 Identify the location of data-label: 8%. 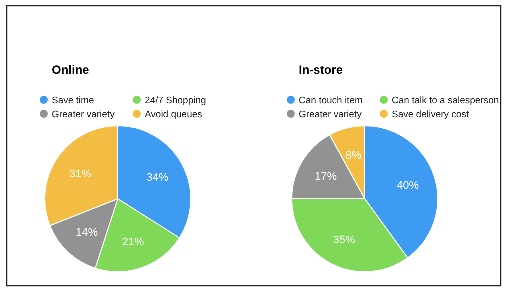
(354, 156).